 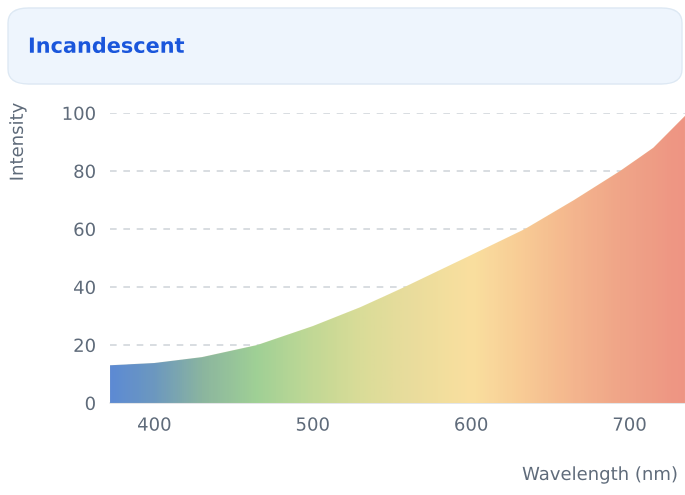 What do you see at coordinates (84, 229) in the screenshot?
I see `y-tick-label: 60` at bounding box center [84, 229].